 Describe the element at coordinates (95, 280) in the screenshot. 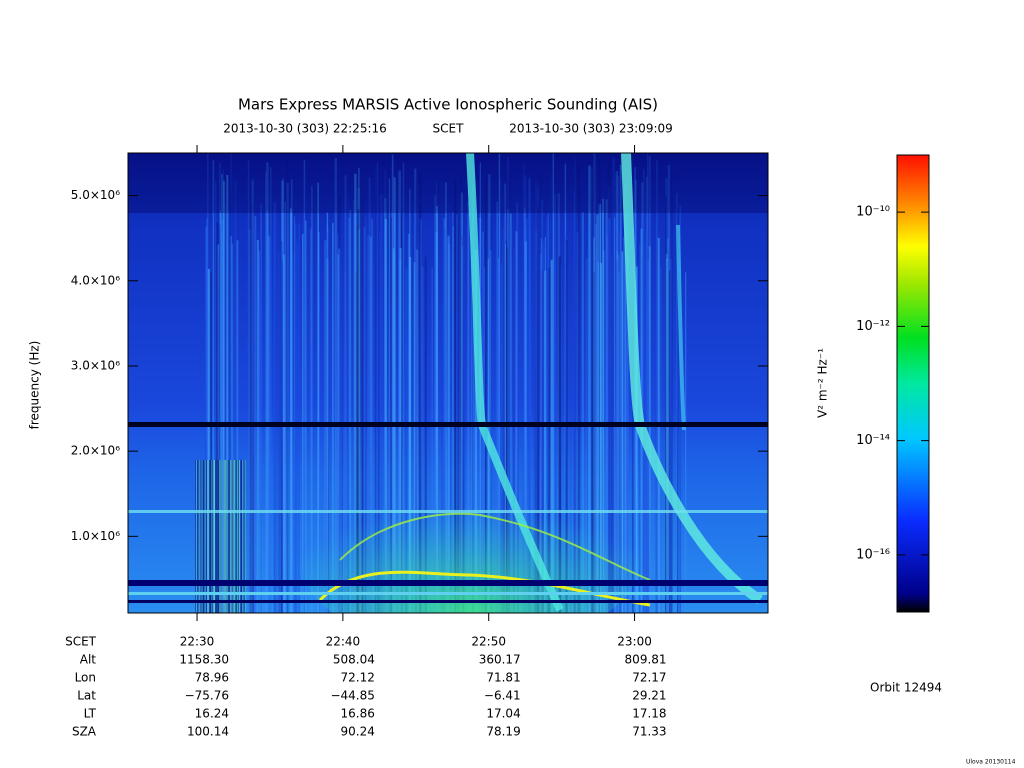

I see `y-tick-label: 4.0×10⁶` at that location.